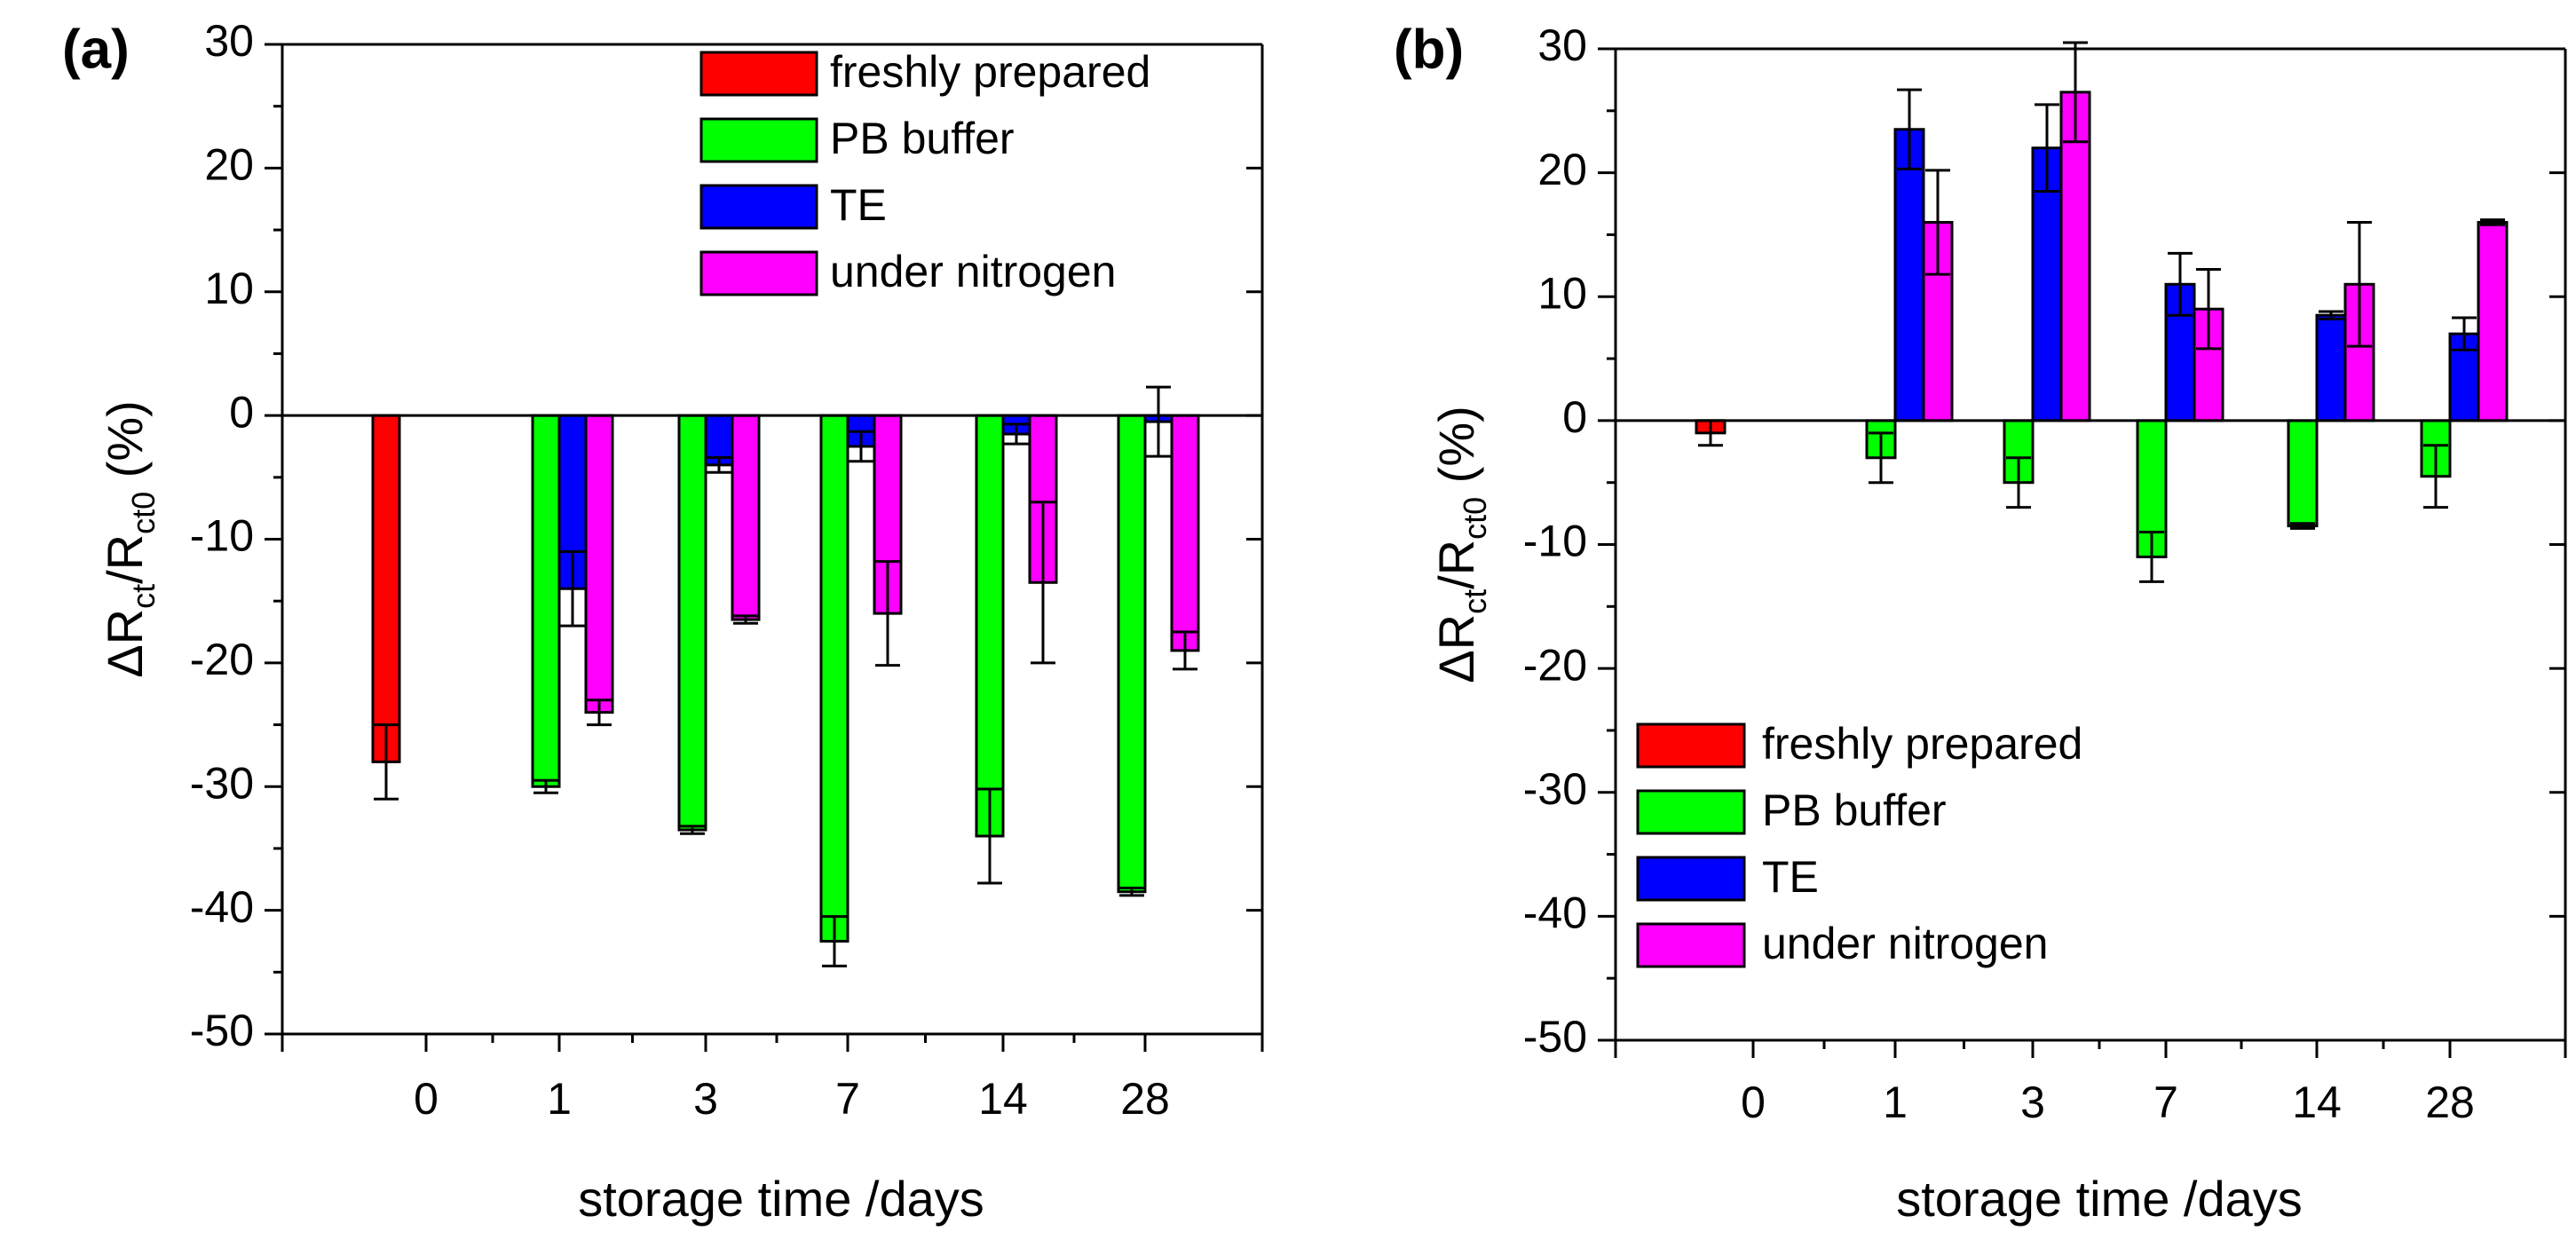 The width and height of the screenshot is (2576, 1255). I want to click on panel-label: (b), so click(1429, 49).